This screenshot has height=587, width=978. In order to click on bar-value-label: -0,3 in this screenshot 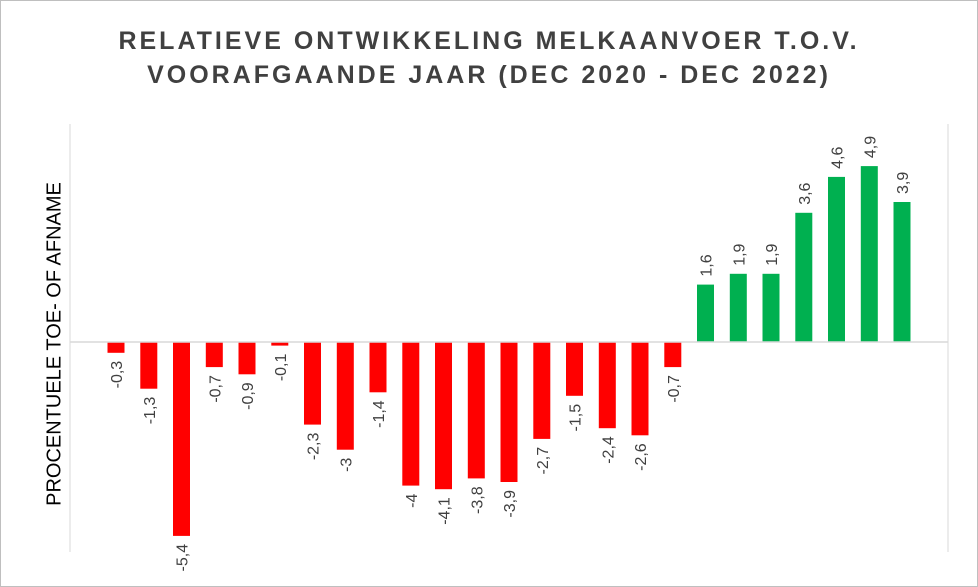, I will do `click(117, 375)`.